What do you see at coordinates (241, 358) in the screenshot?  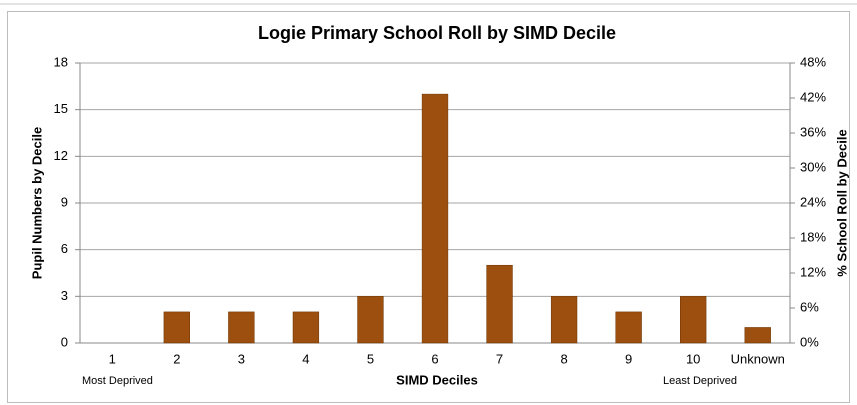 I see `x-tick-label: 3` at bounding box center [241, 358].